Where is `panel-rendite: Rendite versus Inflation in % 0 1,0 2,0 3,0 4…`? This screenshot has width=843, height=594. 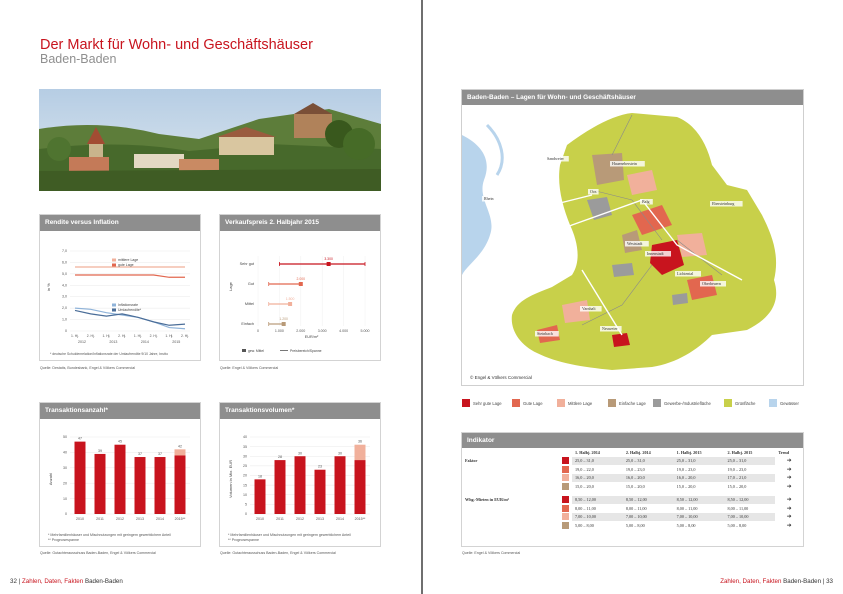
panel-rendite: Rendite versus Inflation in % 0 1,0 2,0 3,0 4… is located at coordinates (120, 287).